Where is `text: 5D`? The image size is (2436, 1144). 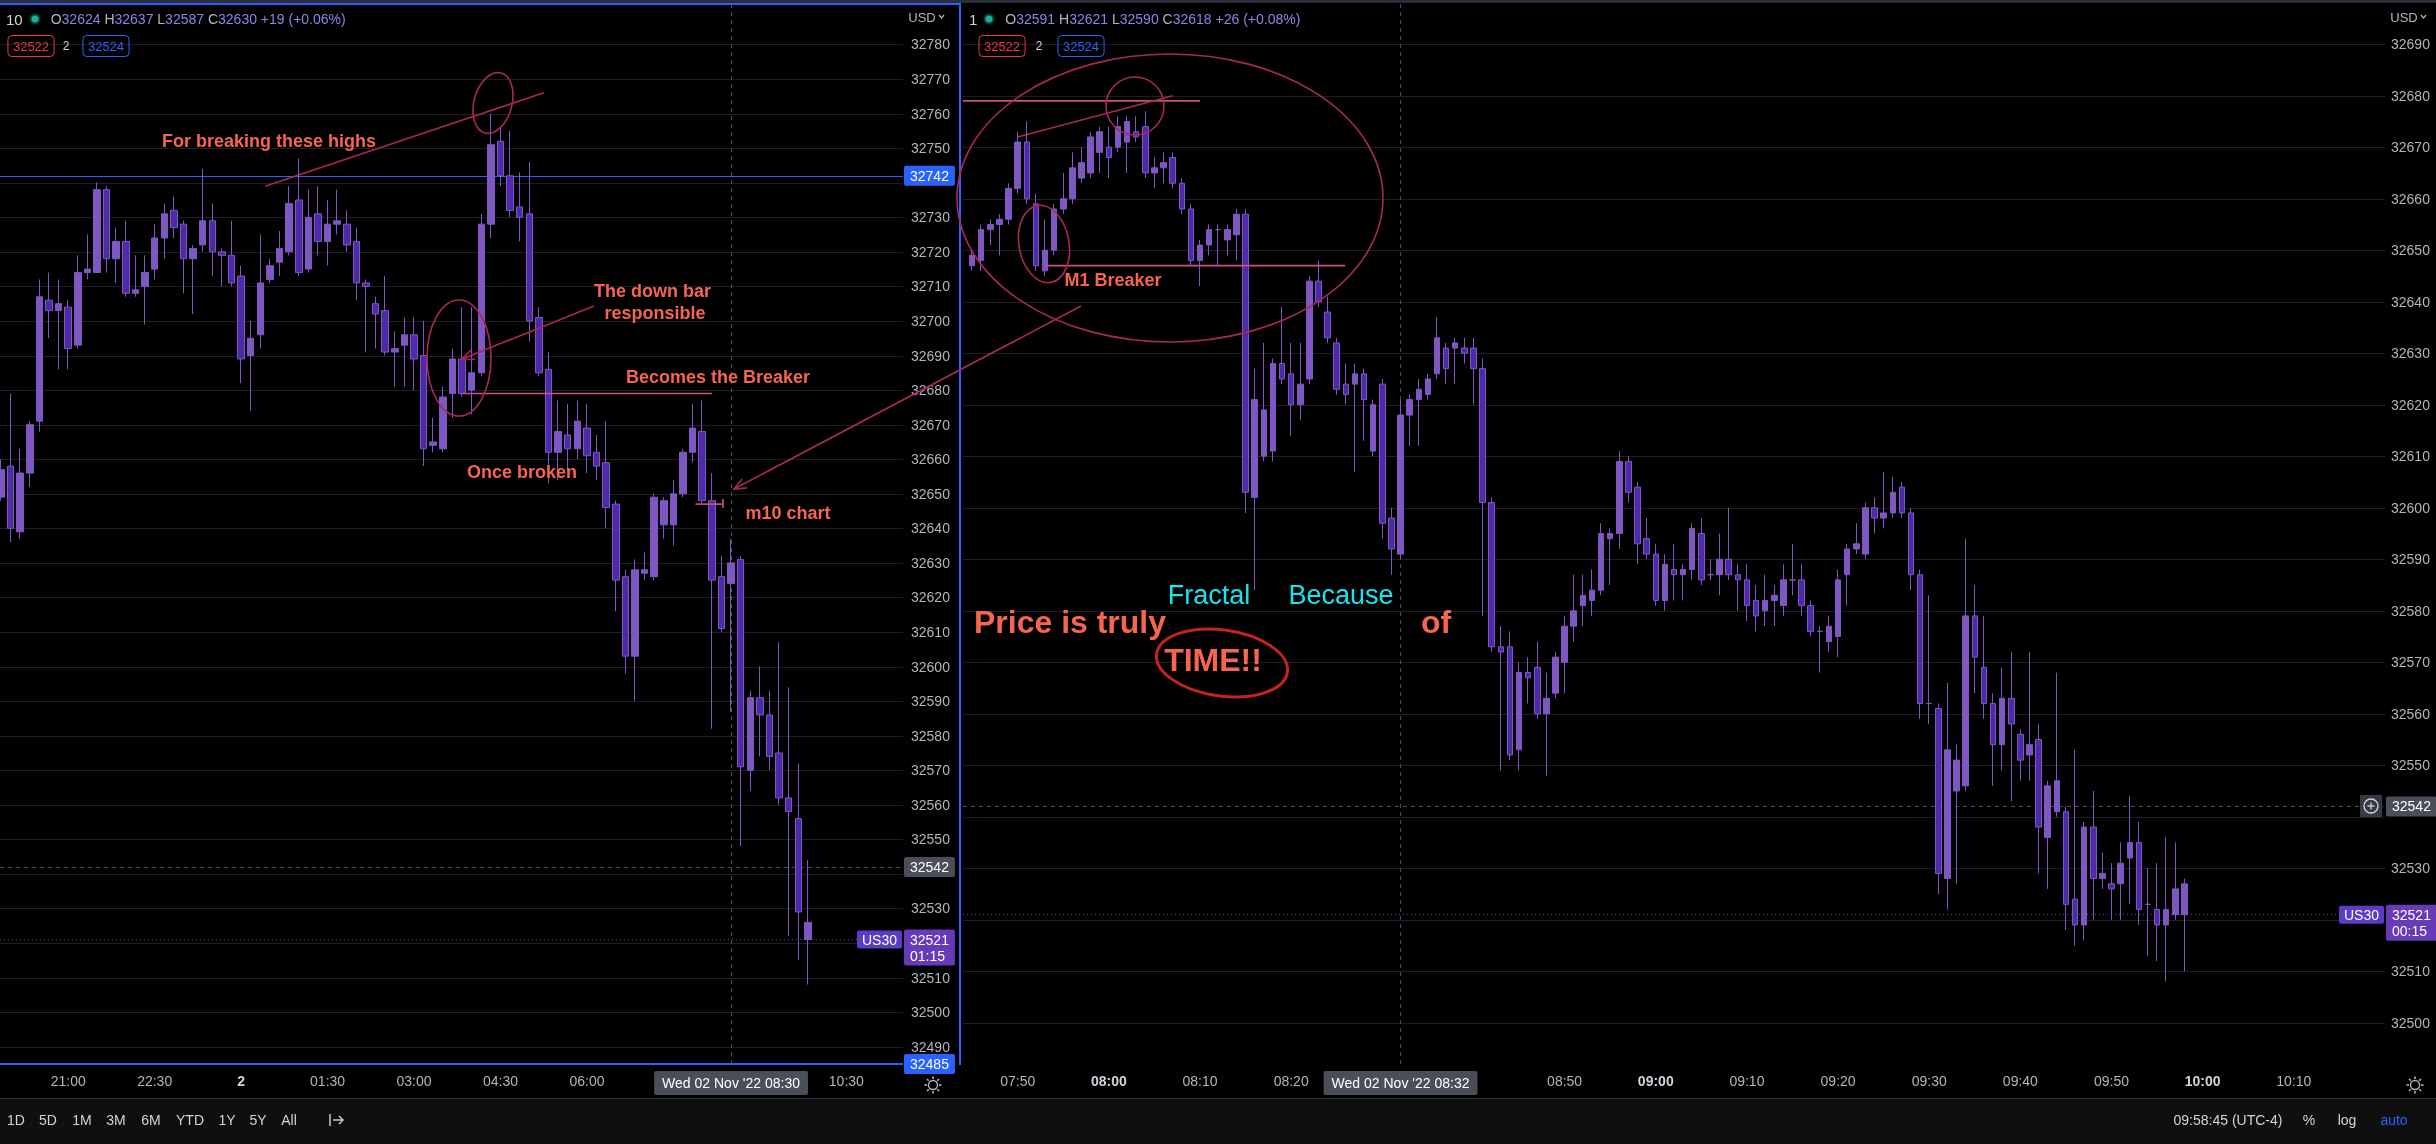
text: 5D is located at coordinates (48, 1120).